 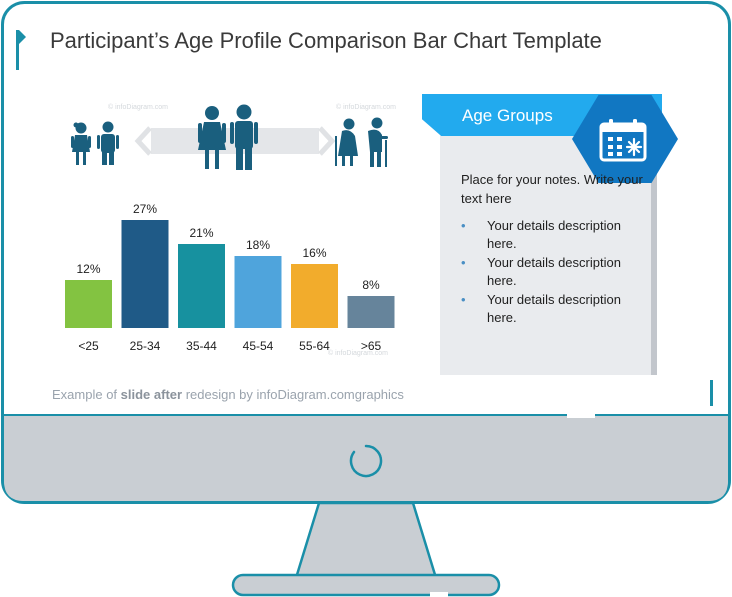 What do you see at coordinates (379, 394) in the screenshot?
I see `footer-tail: graphics` at bounding box center [379, 394].